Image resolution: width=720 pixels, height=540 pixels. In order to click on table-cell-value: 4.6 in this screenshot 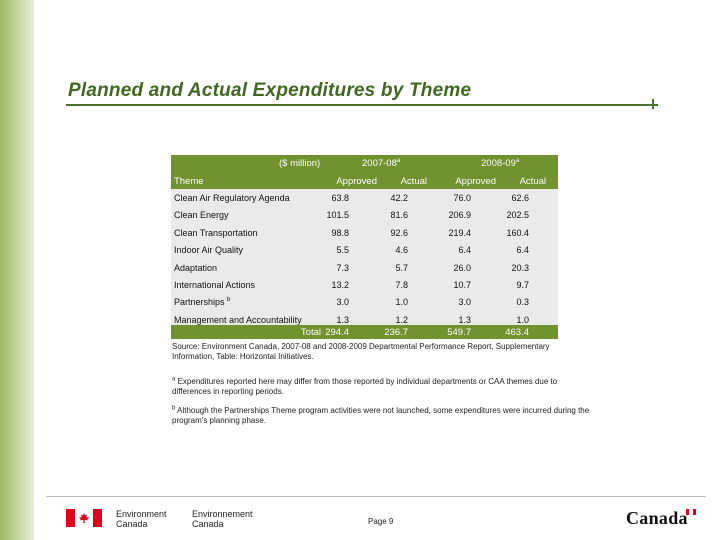, I will do `click(401, 250)`.